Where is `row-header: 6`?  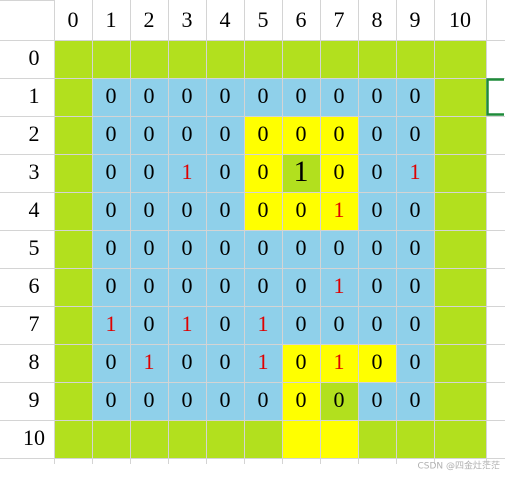
row-header: 6 is located at coordinates (34, 285).